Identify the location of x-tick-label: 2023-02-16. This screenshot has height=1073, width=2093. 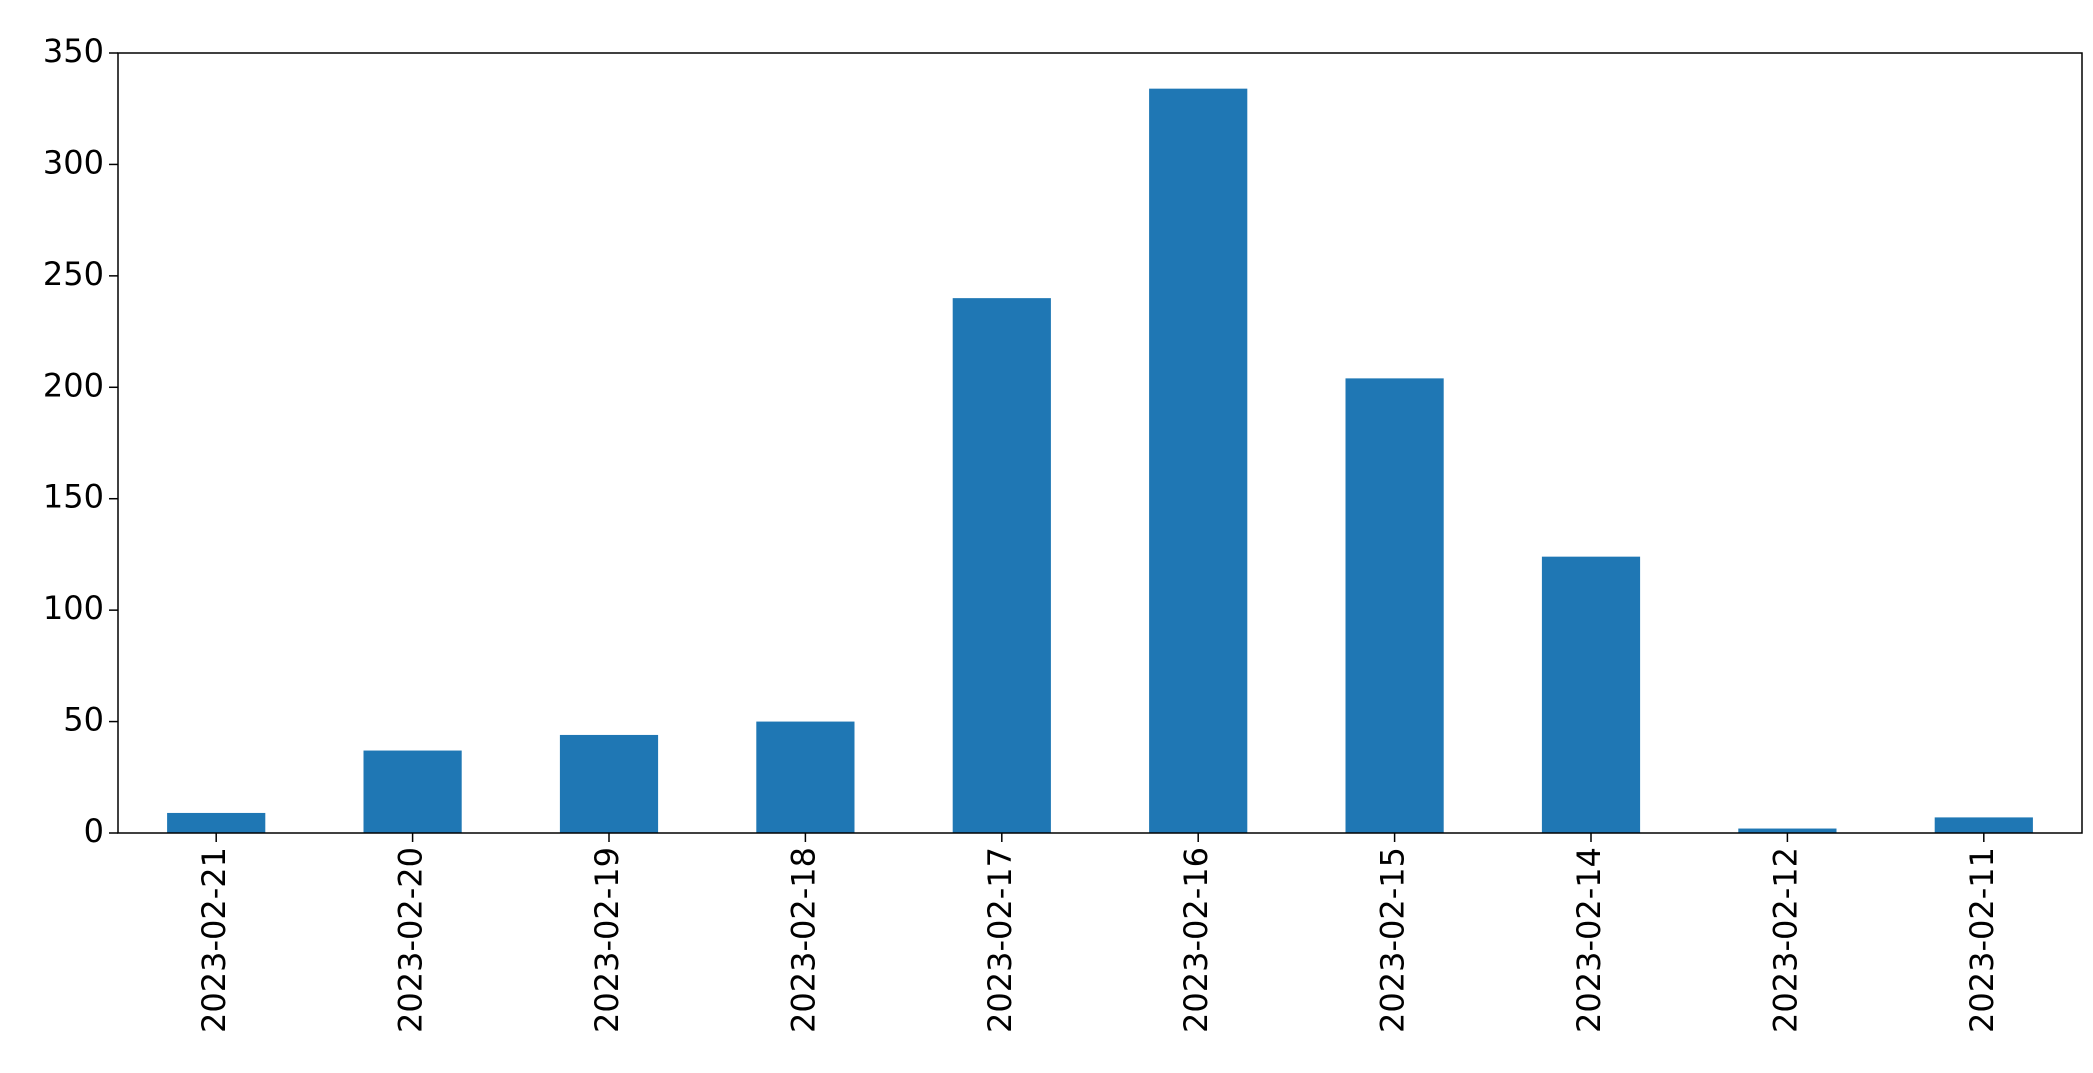
(1196, 940).